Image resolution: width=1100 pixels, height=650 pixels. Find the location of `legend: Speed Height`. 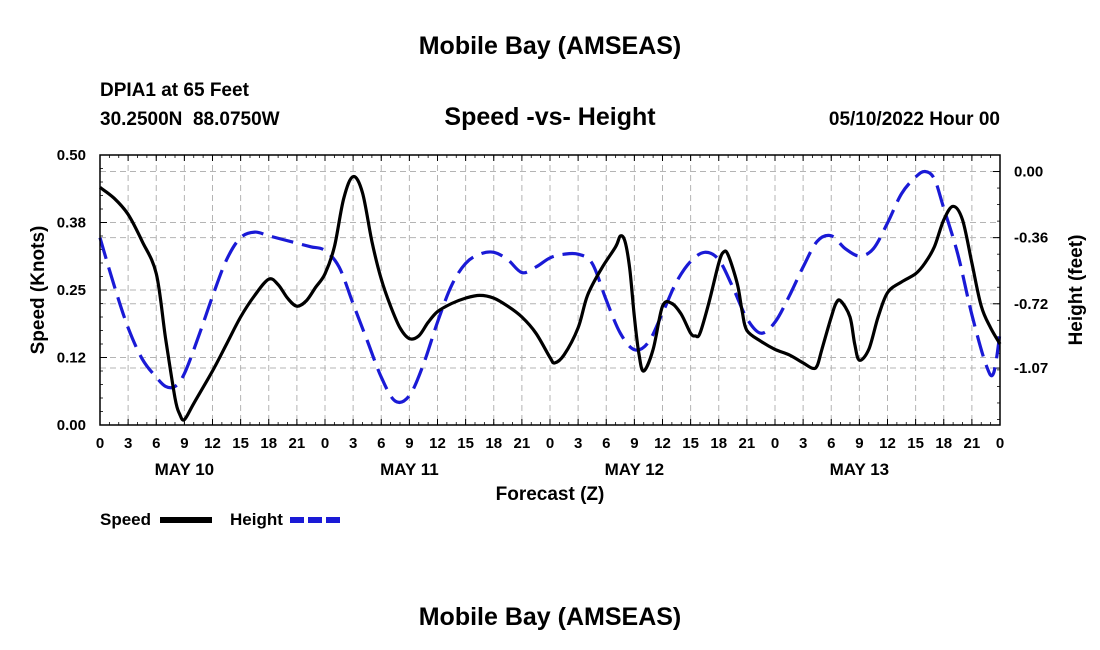

legend: Speed Height is located at coordinates (221, 519).